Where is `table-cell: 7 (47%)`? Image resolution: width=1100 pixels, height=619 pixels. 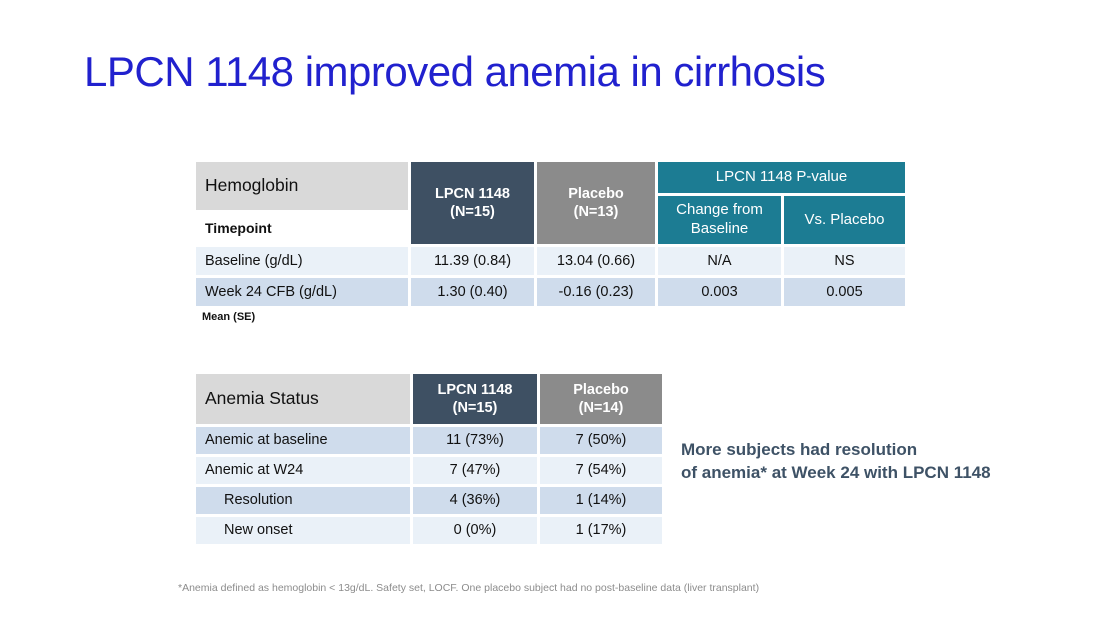
table-cell: 7 (47%) is located at coordinates (475, 470).